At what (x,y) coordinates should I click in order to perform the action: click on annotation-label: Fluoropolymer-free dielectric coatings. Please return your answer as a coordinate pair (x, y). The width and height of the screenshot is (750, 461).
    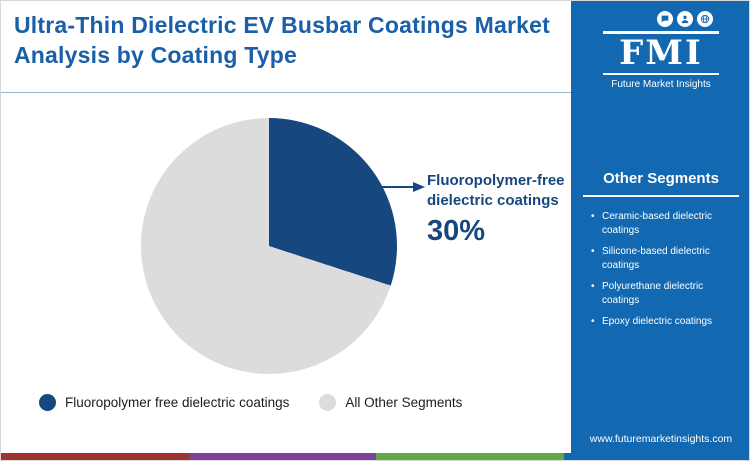
    Looking at the image, I should click on (496, 191).